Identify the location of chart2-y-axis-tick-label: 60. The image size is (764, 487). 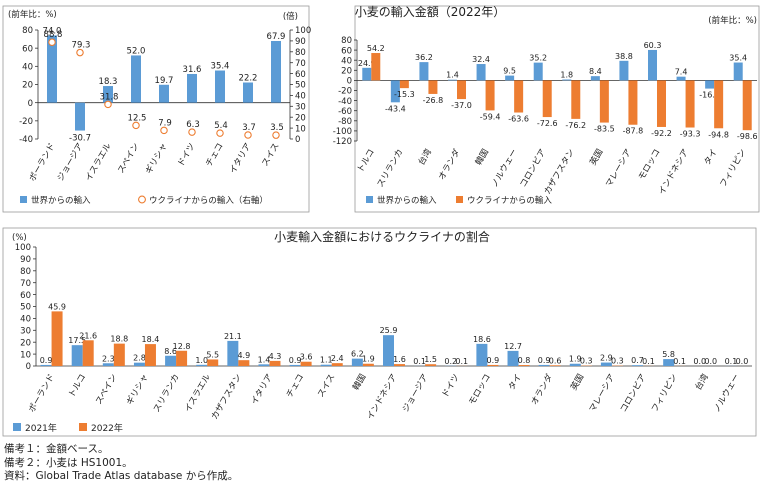
(346, 51).